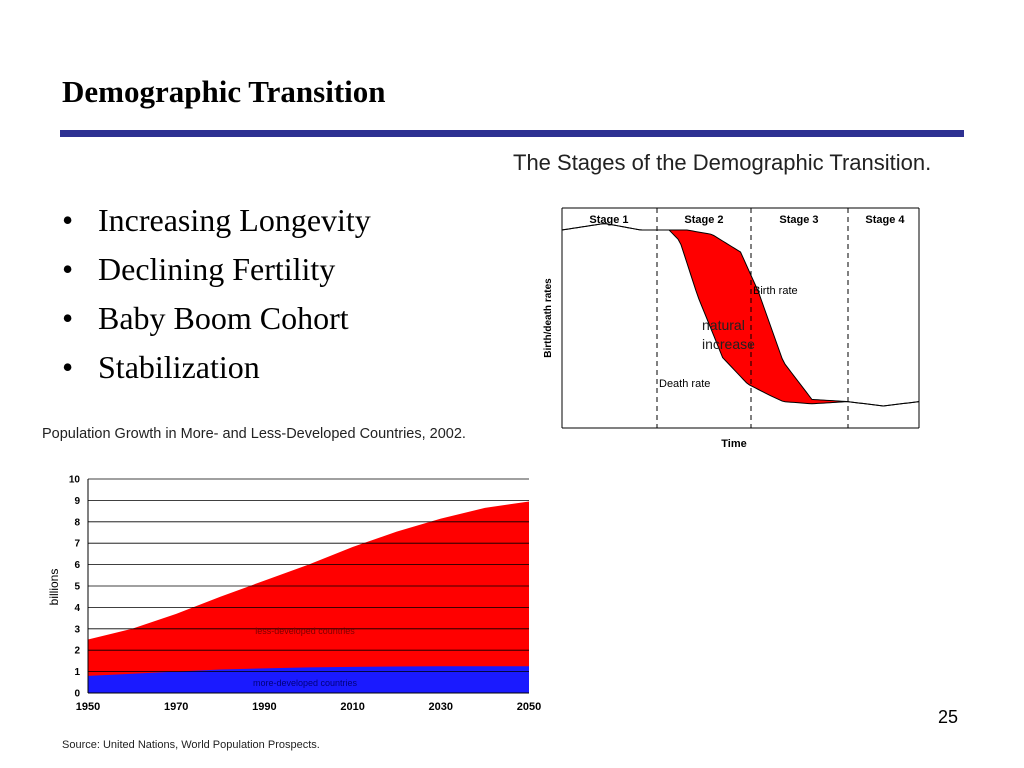 This screenshot has height=768, width=1024. I want to click on stage-label: Stage 4, so click(885, 220).